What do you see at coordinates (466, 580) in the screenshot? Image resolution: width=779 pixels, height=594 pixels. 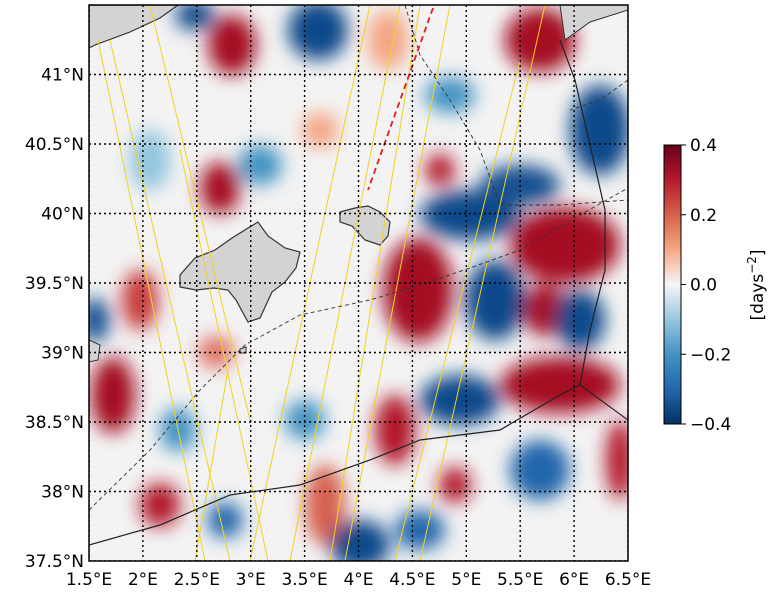 I see `x-tick-label: 5°E` at bounding box center [466, 580].